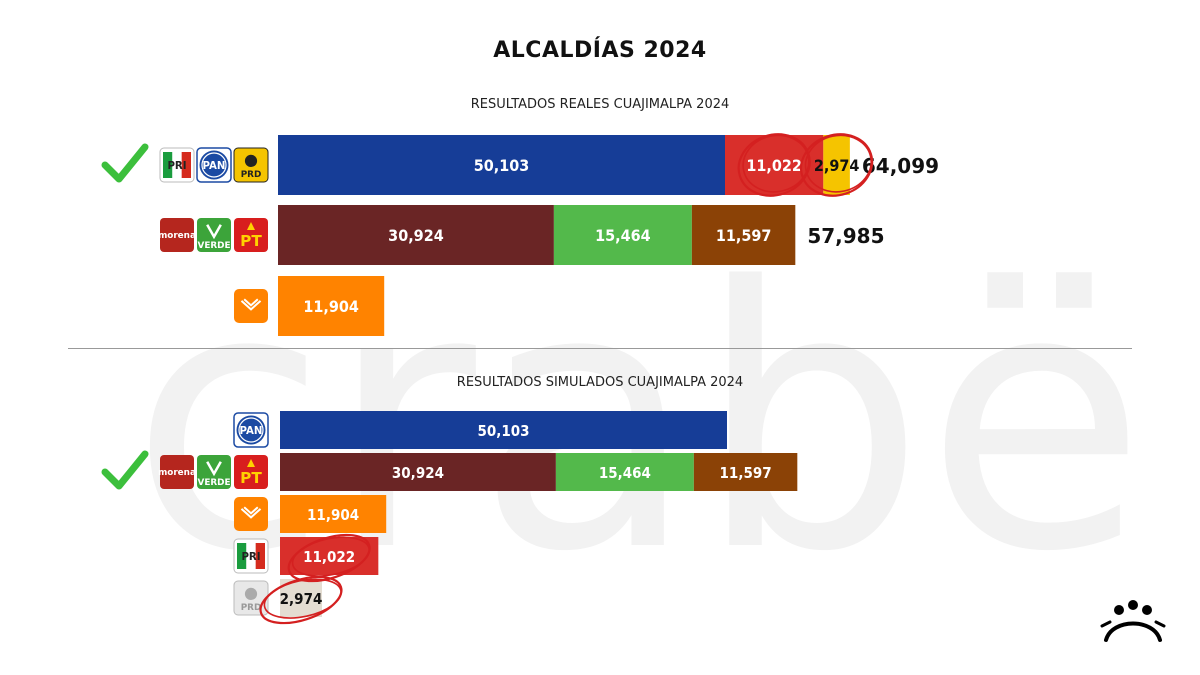 The height and width of the screenshot is (675, 1200). What do you see at coordinates (845, 236) in the screenshot?
I see `row-total-label: 57,985` at bounding box center [845, 236].